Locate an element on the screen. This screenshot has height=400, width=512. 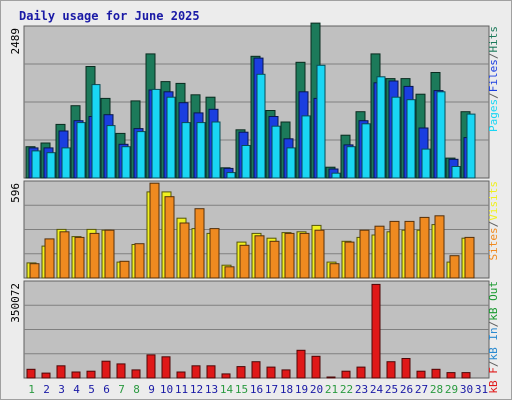
legend-hits-files-pages: Pages/Files/Hits is located at coordinates (493, 79).